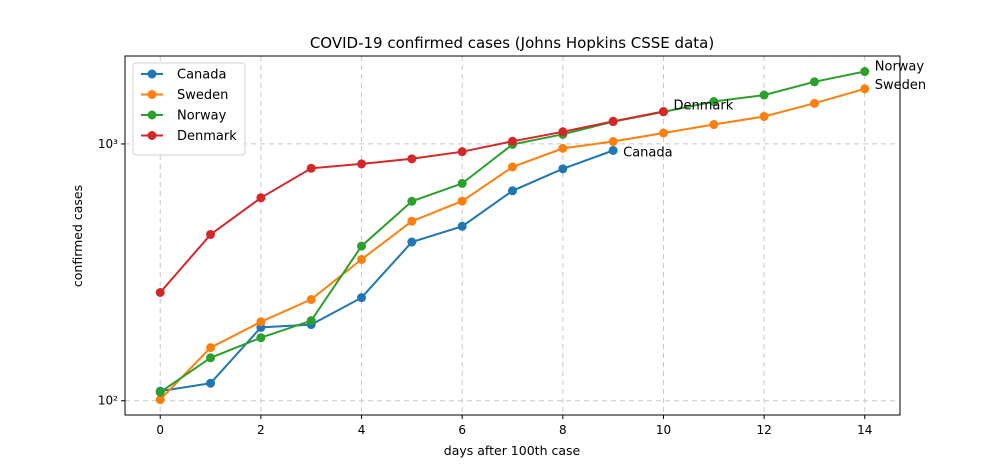 Image resolution: width=1000 pixels, height=466 pixels. I want to click on legend-label: Denmark, so click(207, 136).